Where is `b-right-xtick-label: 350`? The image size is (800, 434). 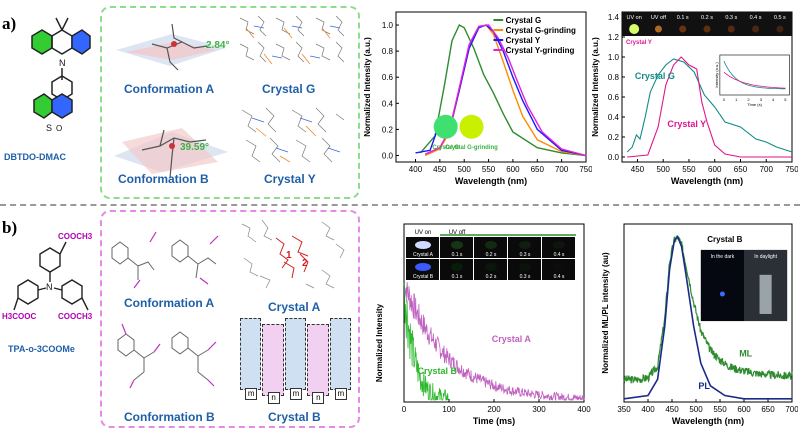
b-right-xtick-label: 350 is located at coordinates (624, 409).